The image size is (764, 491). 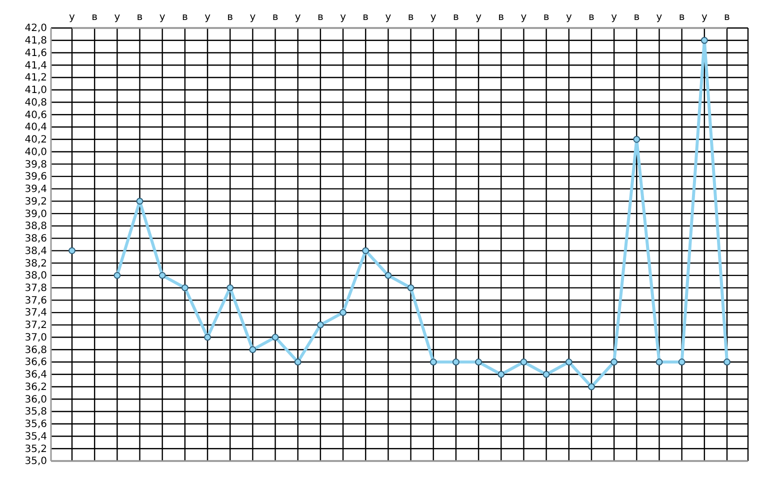 What do you see at coordinates (35, 350) in the screenshot?
I see `y-tick-label: 36,8` at bounding box center [35, 350].